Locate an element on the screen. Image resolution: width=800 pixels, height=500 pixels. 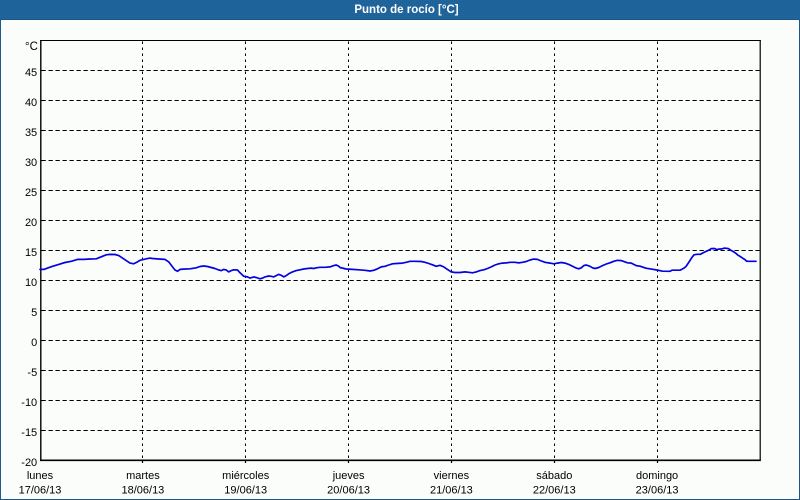
svg-text: 21/06/13 is located at coordinates (451, 491).